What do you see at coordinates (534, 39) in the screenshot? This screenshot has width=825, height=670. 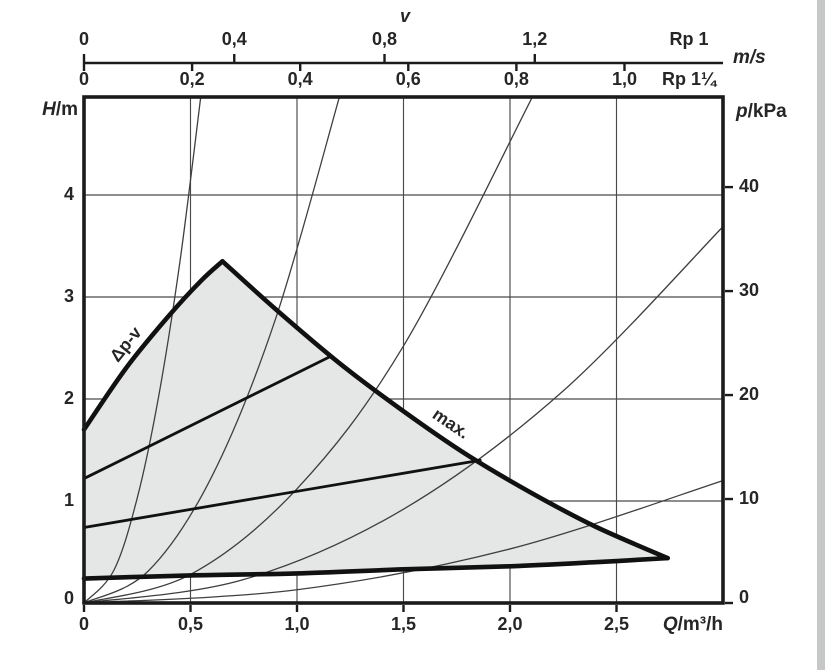 I see `velocity-tick-label: 1,2` at bounding box center [534, 39].